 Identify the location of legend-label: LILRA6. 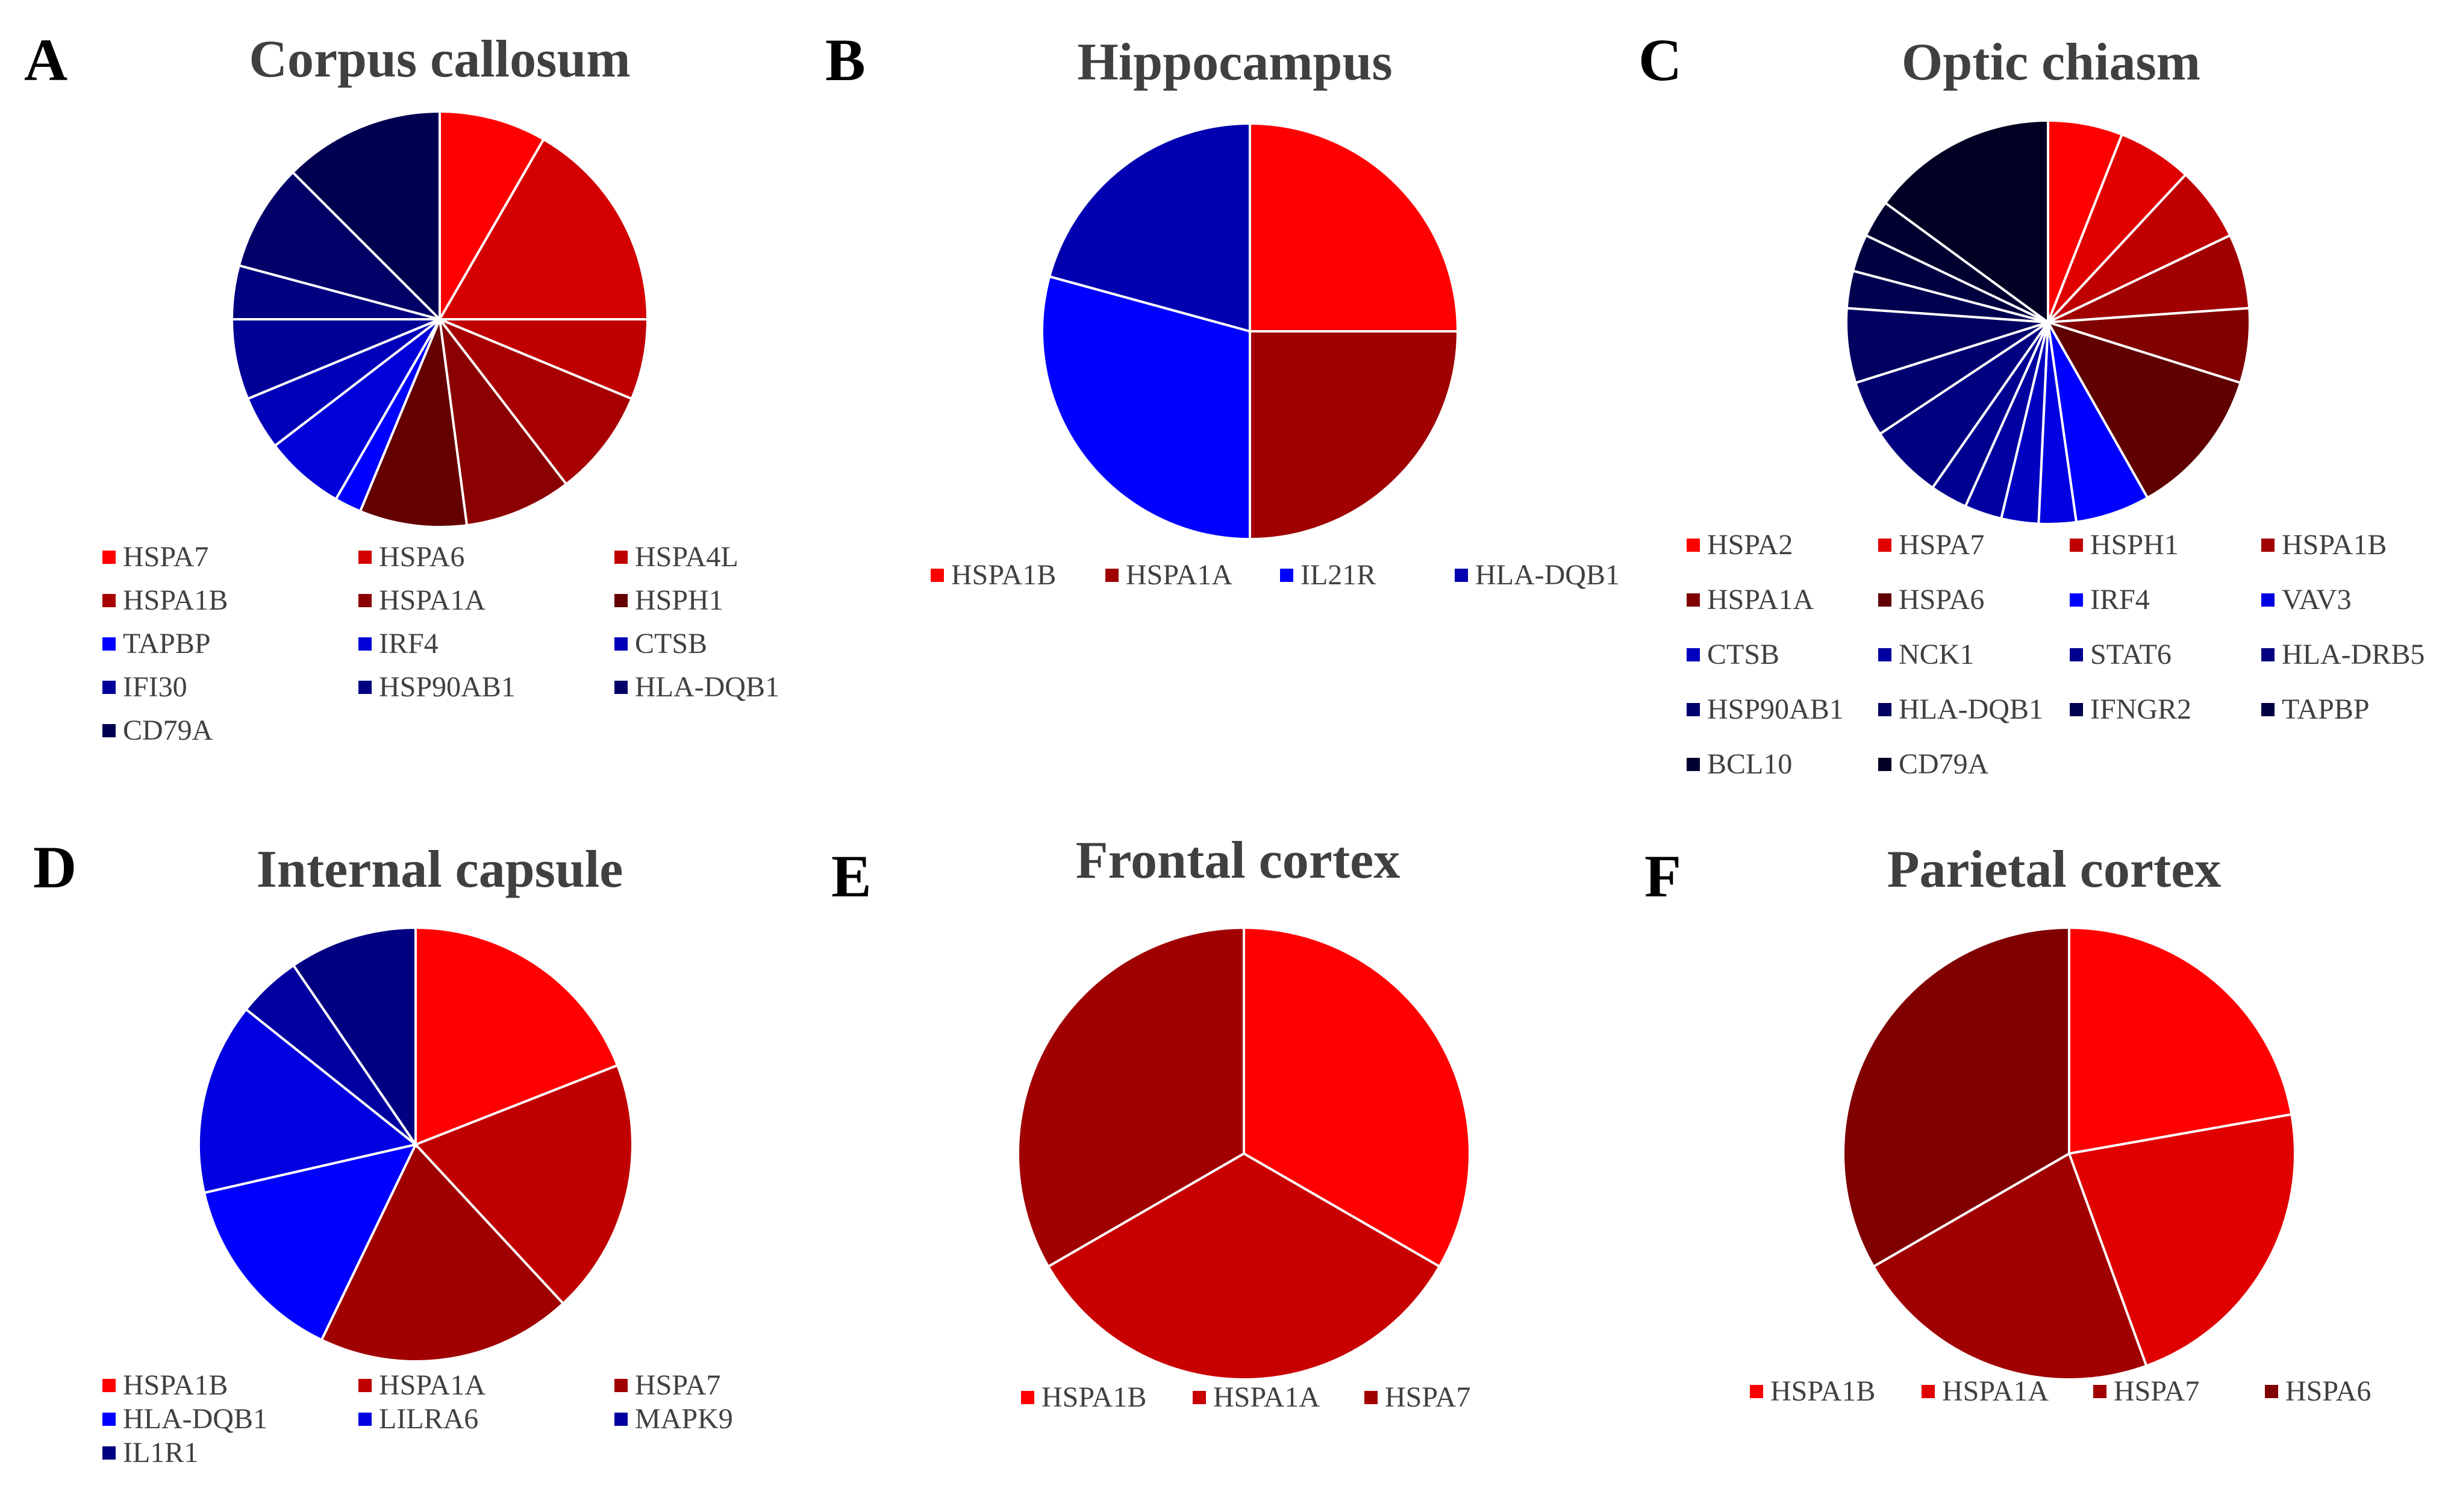
(429, 1419).